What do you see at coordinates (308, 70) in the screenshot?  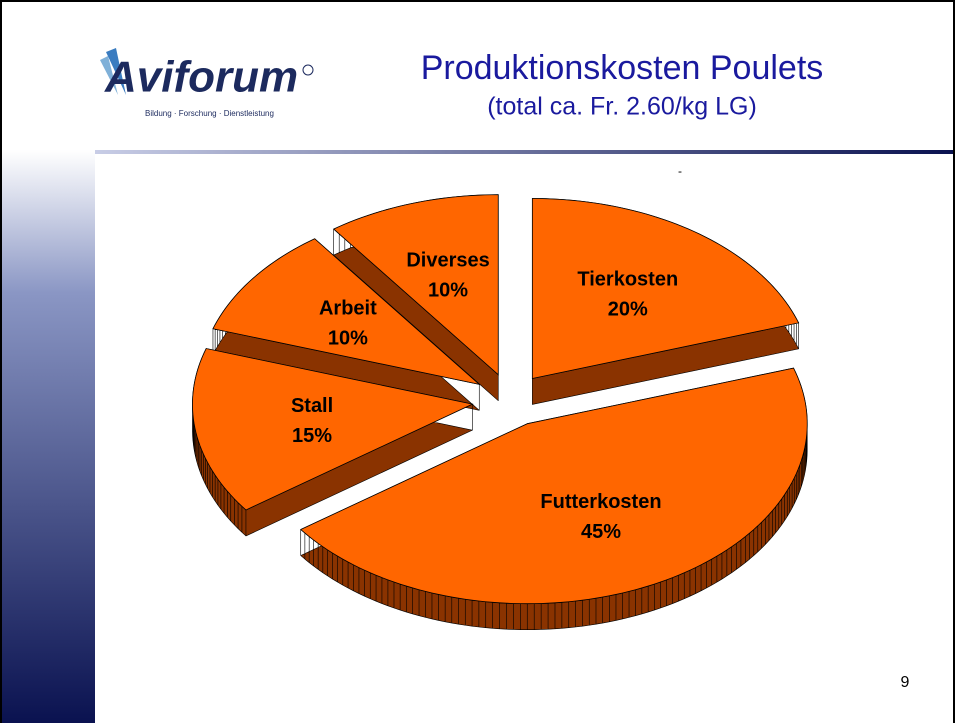 I see `logo-mark` at bounding box center [308, 70].